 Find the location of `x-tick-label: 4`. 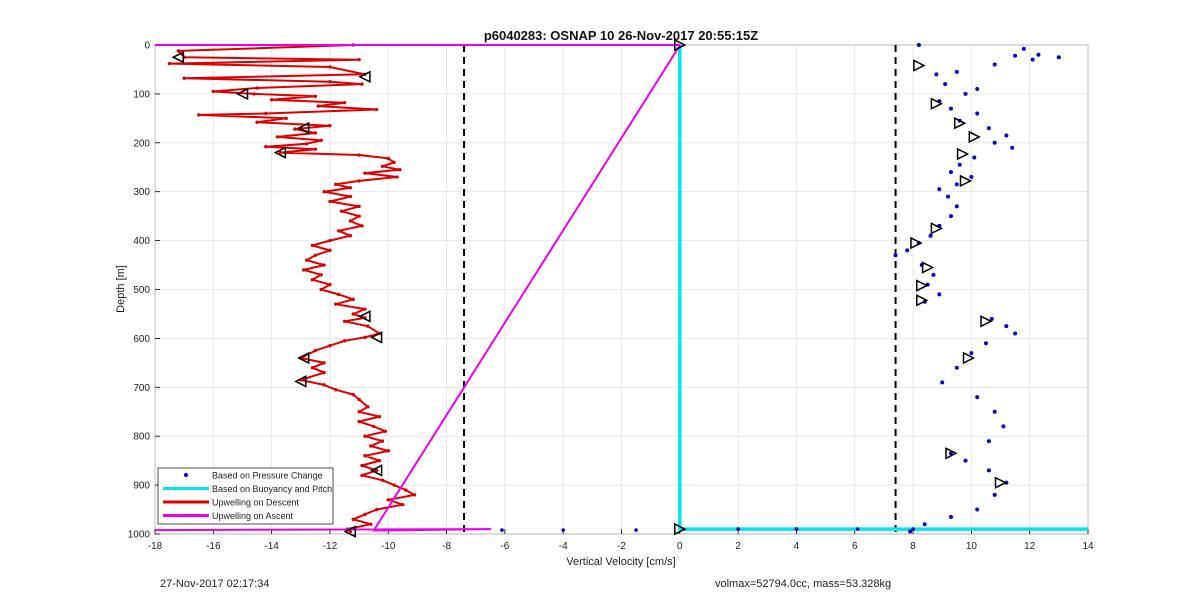

x-tick-label: 4 is located at coordinates (797, 546).